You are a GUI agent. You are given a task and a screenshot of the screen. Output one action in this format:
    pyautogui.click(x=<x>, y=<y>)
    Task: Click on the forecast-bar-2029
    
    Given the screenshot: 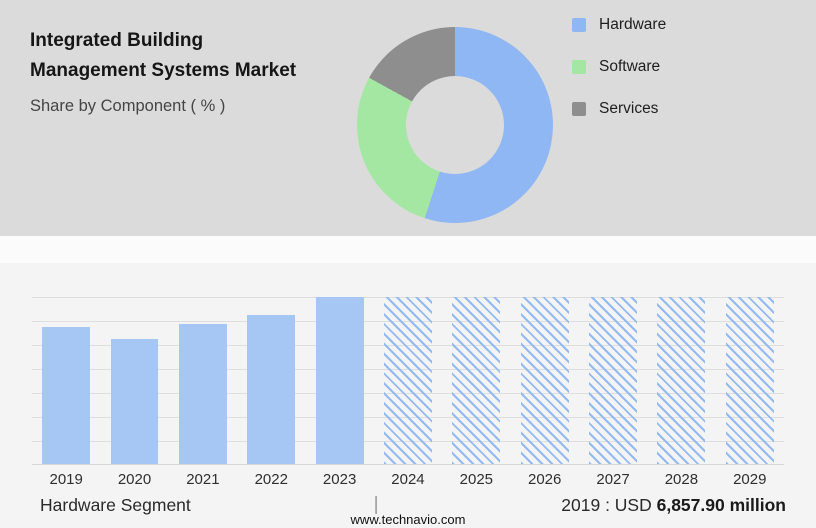 What is the action you would take?
    pyautogui.click(x=749, y=380)
    